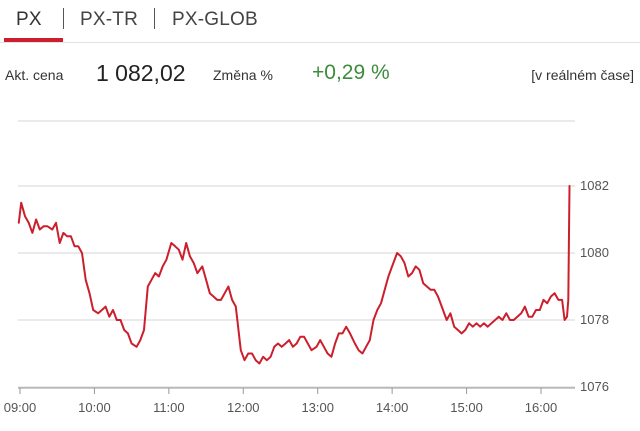  I want to click on x-tick-label: 13:00, so click(317, 407).